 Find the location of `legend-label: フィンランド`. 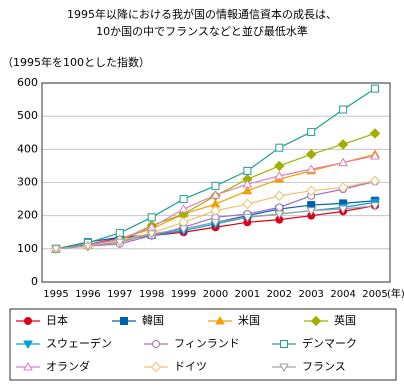

legend-label: フィンランド is located at coordinates (207, 343).